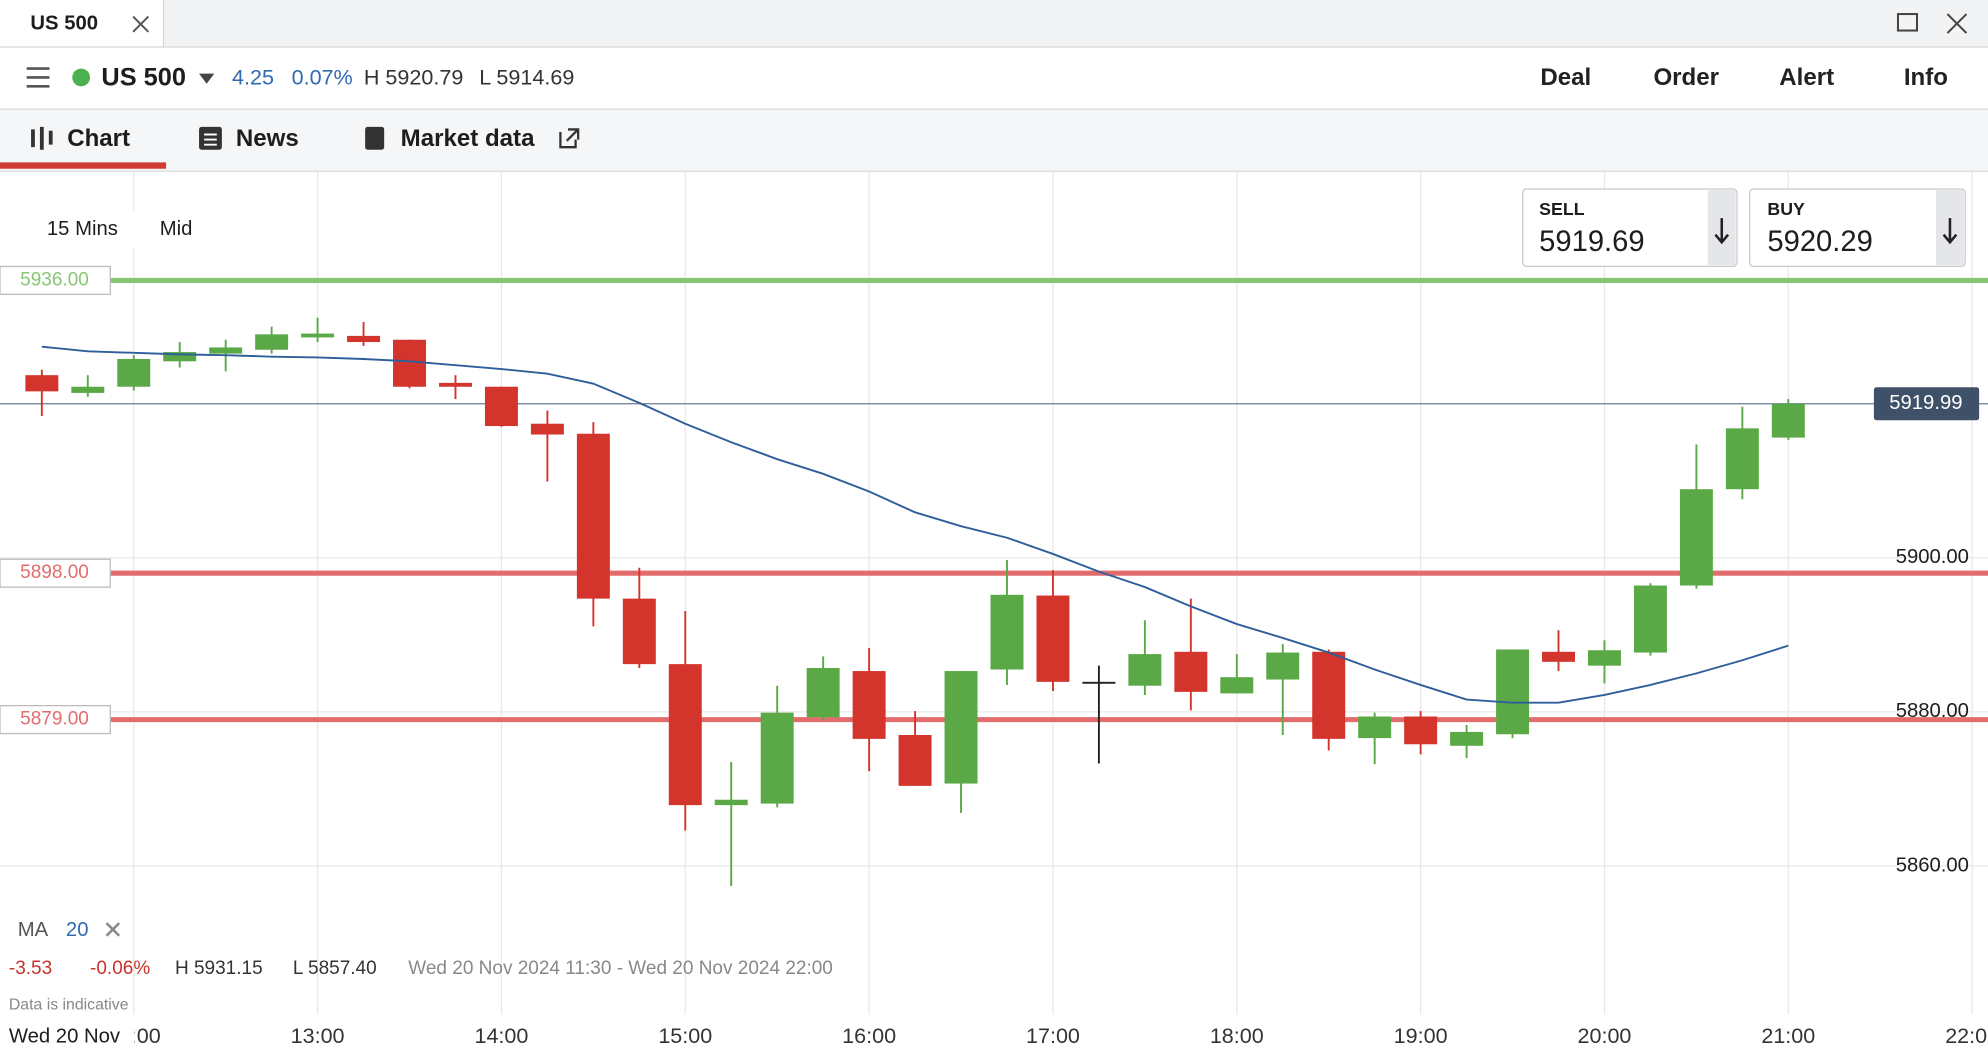  What do you see at coordinates (1605, 1035) in the screenshot?
I see `x-tick-label: 20:00` at bounding box center [1605, 1035].